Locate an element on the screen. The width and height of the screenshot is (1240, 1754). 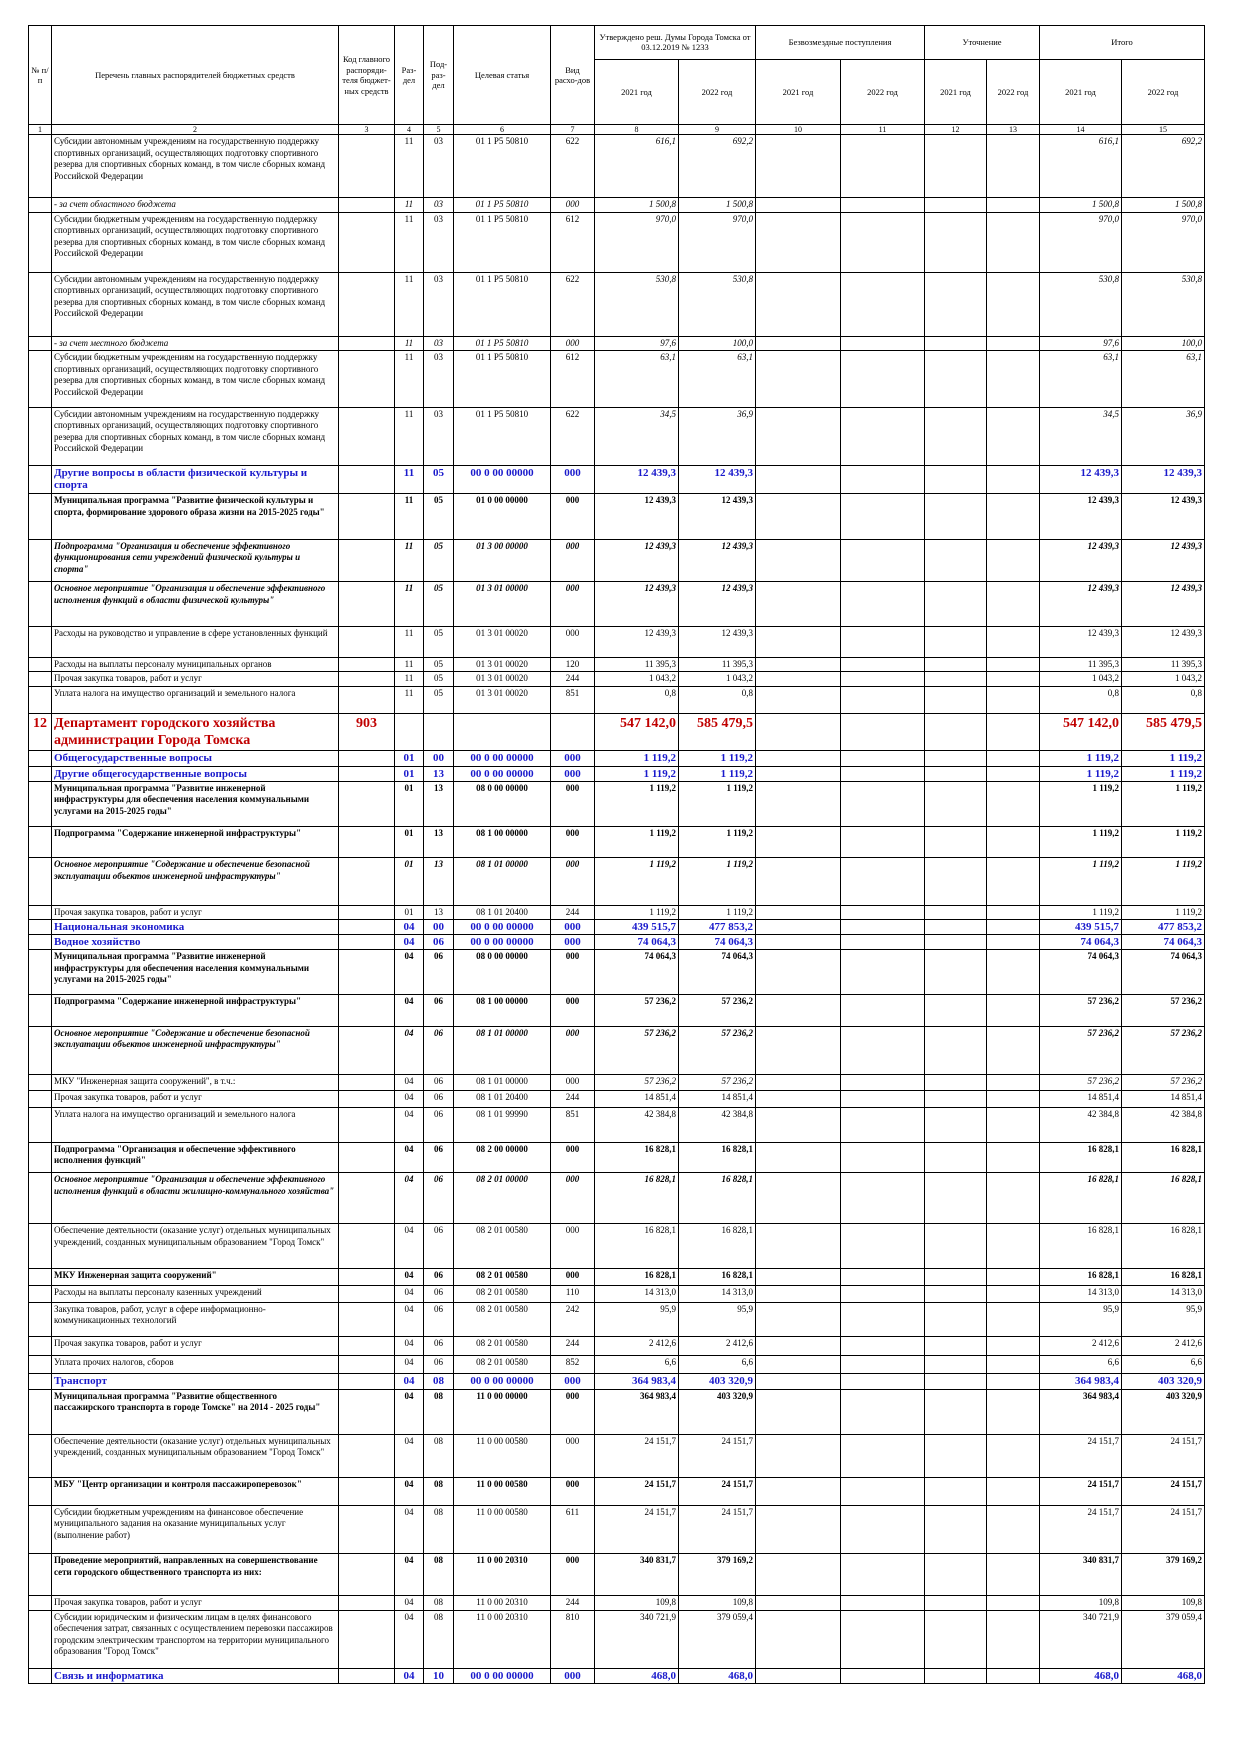
table-cell: 340 721,9 is located at coordinates (636, 1639).